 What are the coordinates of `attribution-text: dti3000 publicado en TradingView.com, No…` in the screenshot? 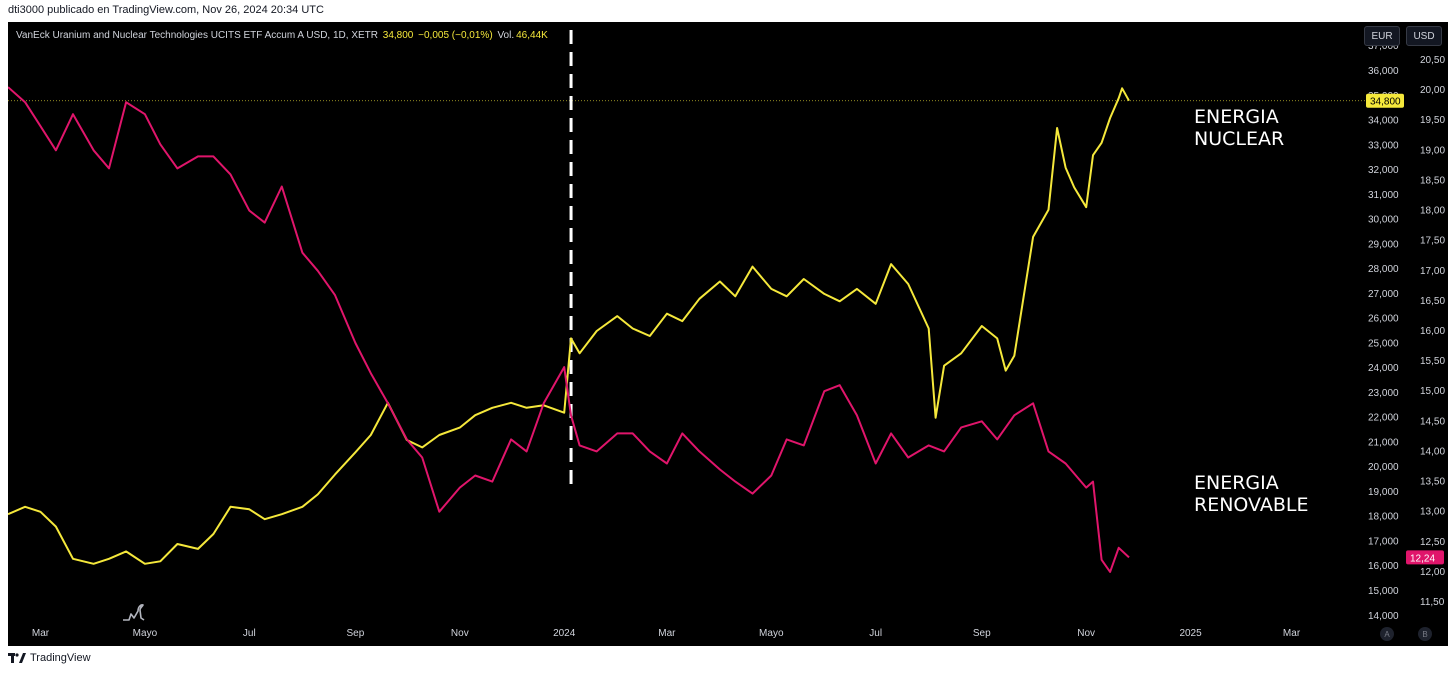 It's located at (166, 10).